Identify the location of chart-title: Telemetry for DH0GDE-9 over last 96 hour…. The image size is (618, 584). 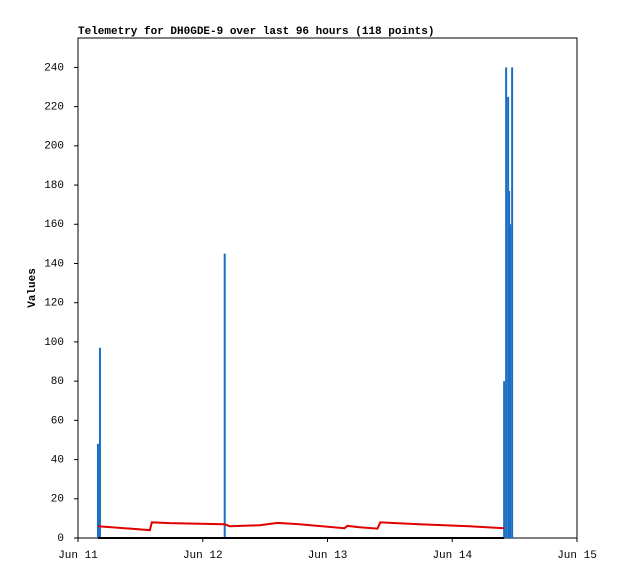
(256, 32).